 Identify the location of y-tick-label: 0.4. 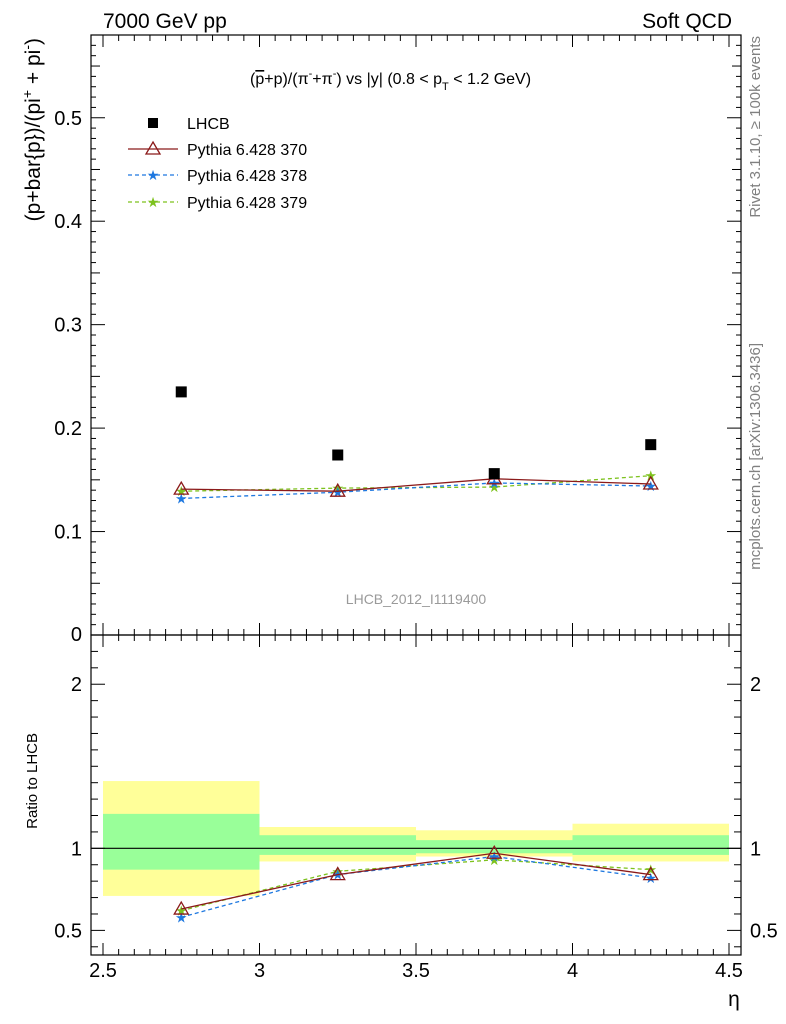
(68, 222).